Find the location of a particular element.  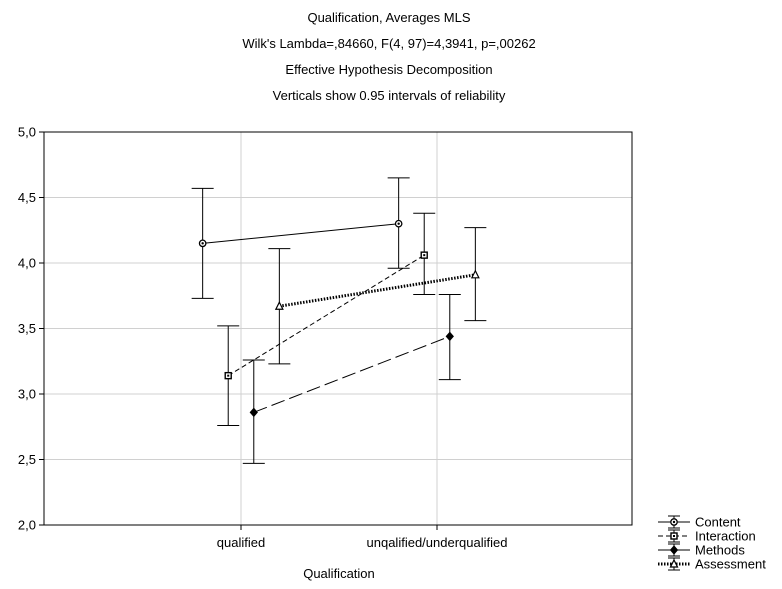

x-axis-label: Qualification is located at coordinates (339, 573).